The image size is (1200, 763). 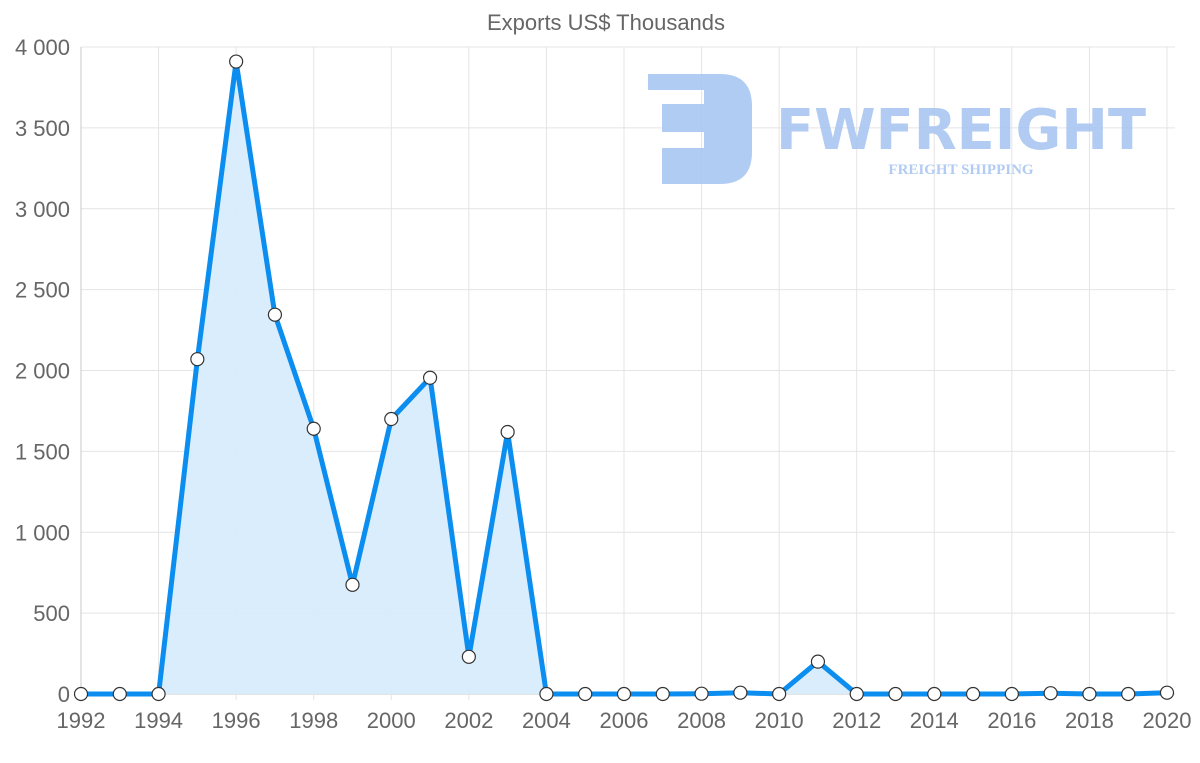 I want to click on y-tick-label: 1 000, so click(x=42, y=532).